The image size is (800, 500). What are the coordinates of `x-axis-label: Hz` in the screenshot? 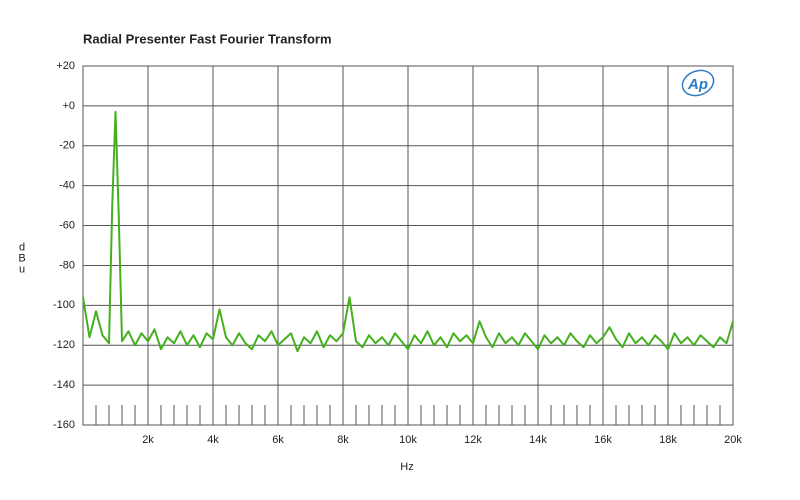 It's located at (406, 467).